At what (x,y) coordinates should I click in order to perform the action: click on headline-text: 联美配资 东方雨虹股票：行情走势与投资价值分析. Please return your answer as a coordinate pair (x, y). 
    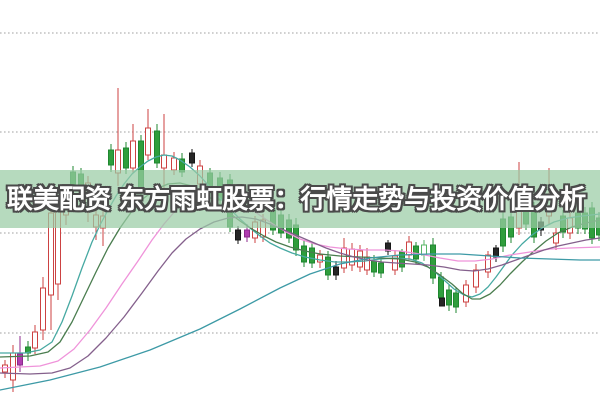
    Looking at the image, I should click on (297, 199).